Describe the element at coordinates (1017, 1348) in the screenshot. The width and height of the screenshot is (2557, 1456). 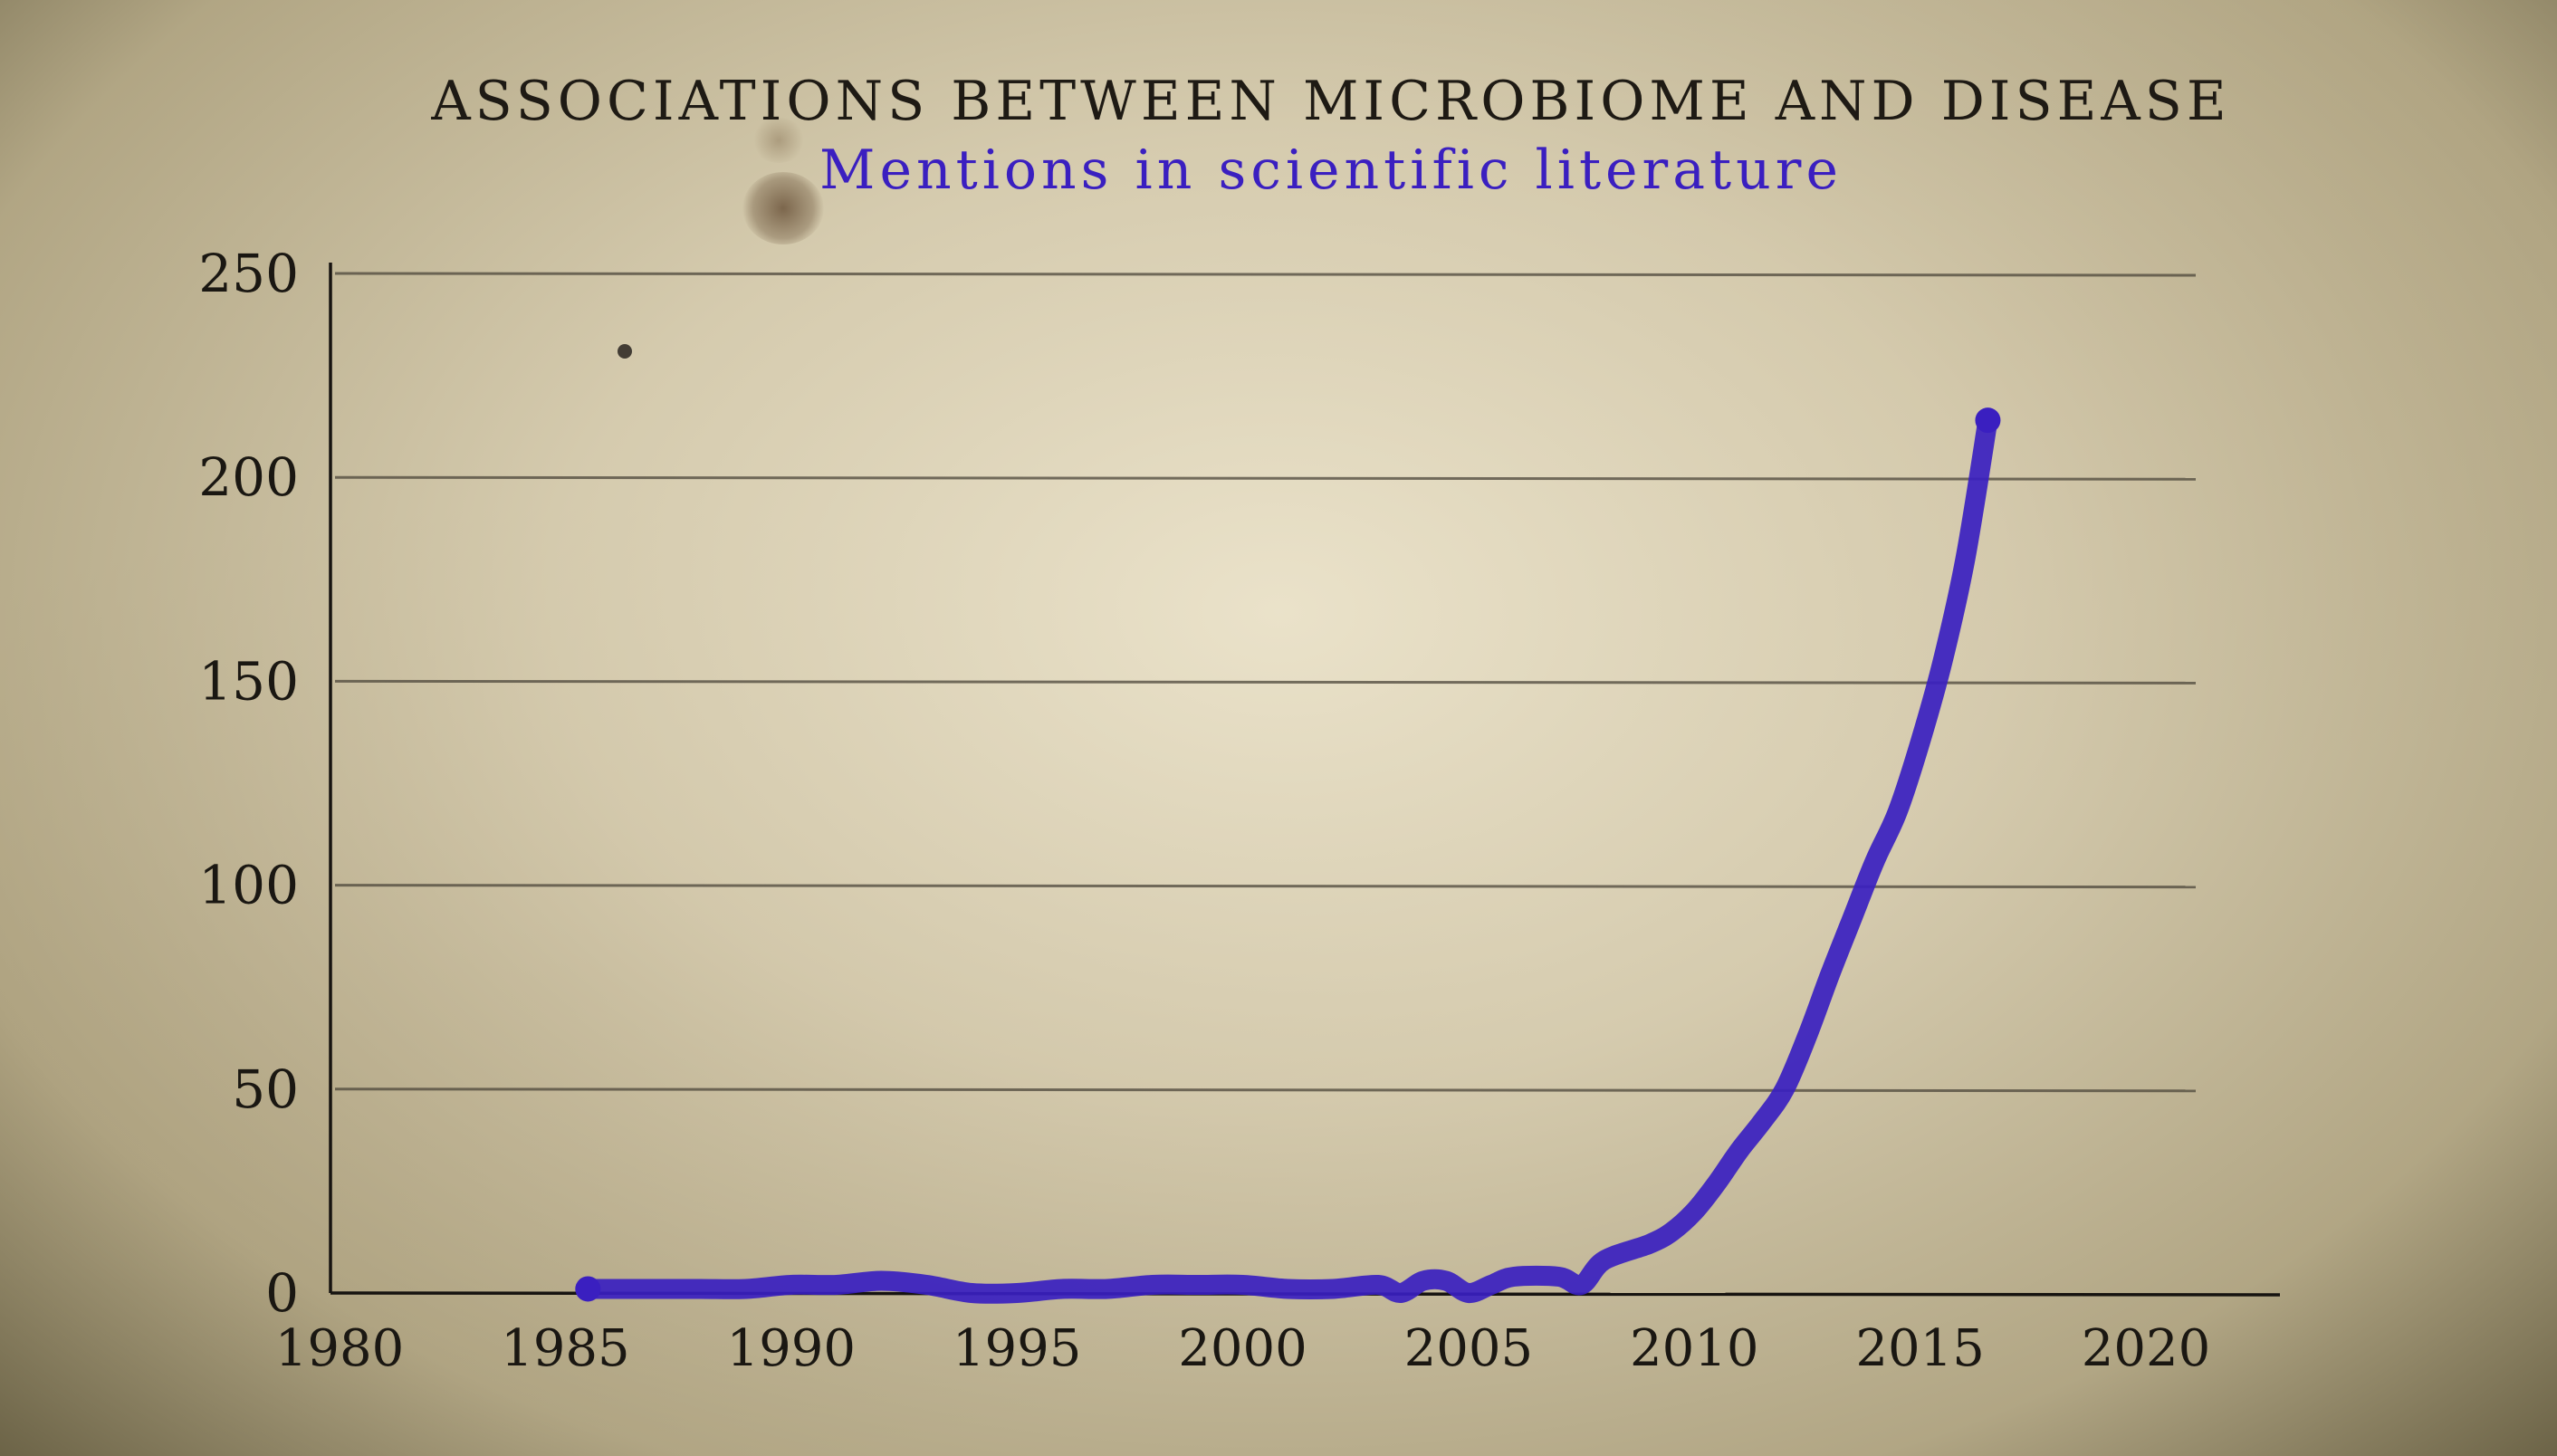
I see `x-tick-label-1995: 1995` at that location.